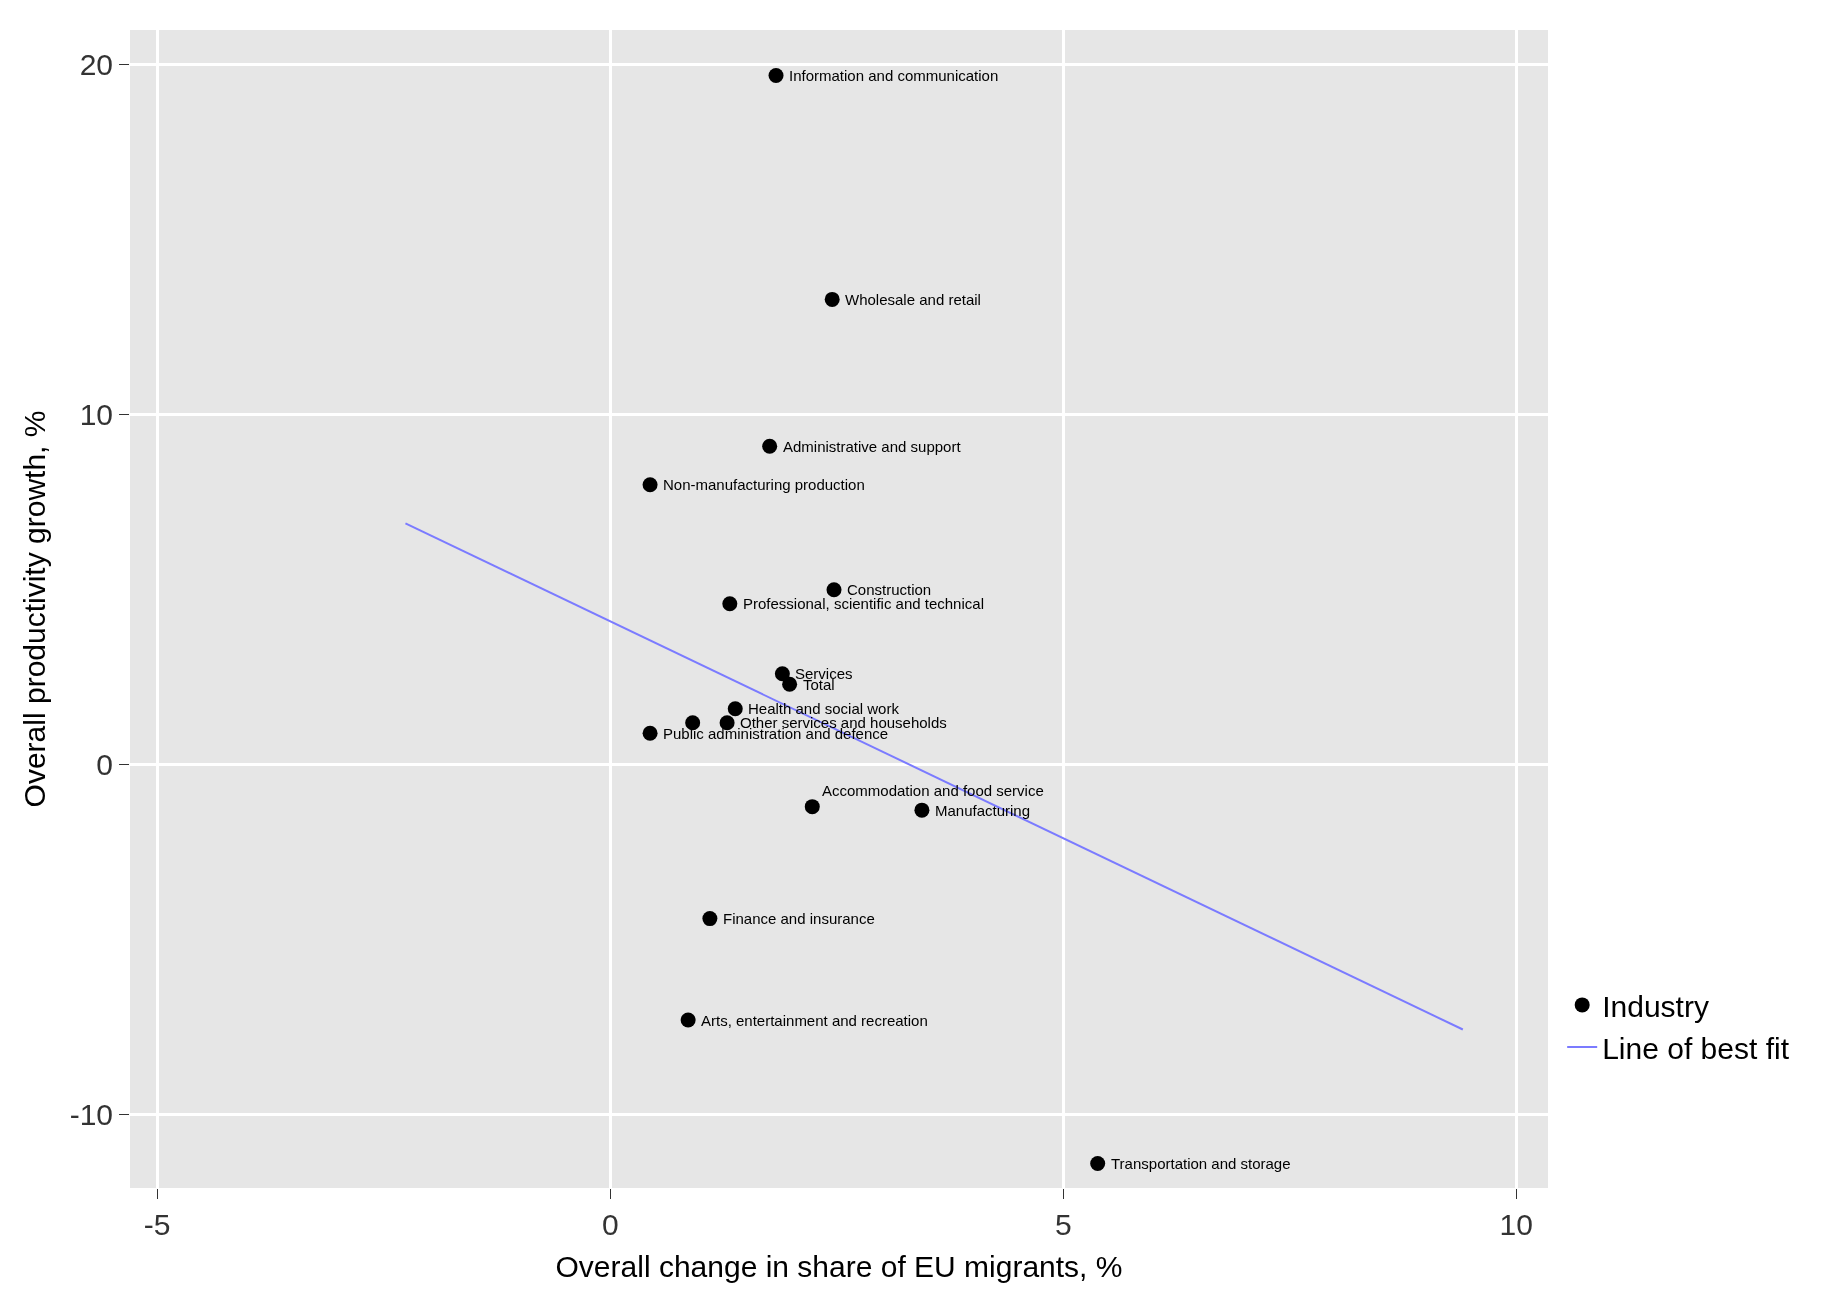  I want to click on x-tick-label: 10, so click(1516, 1224).